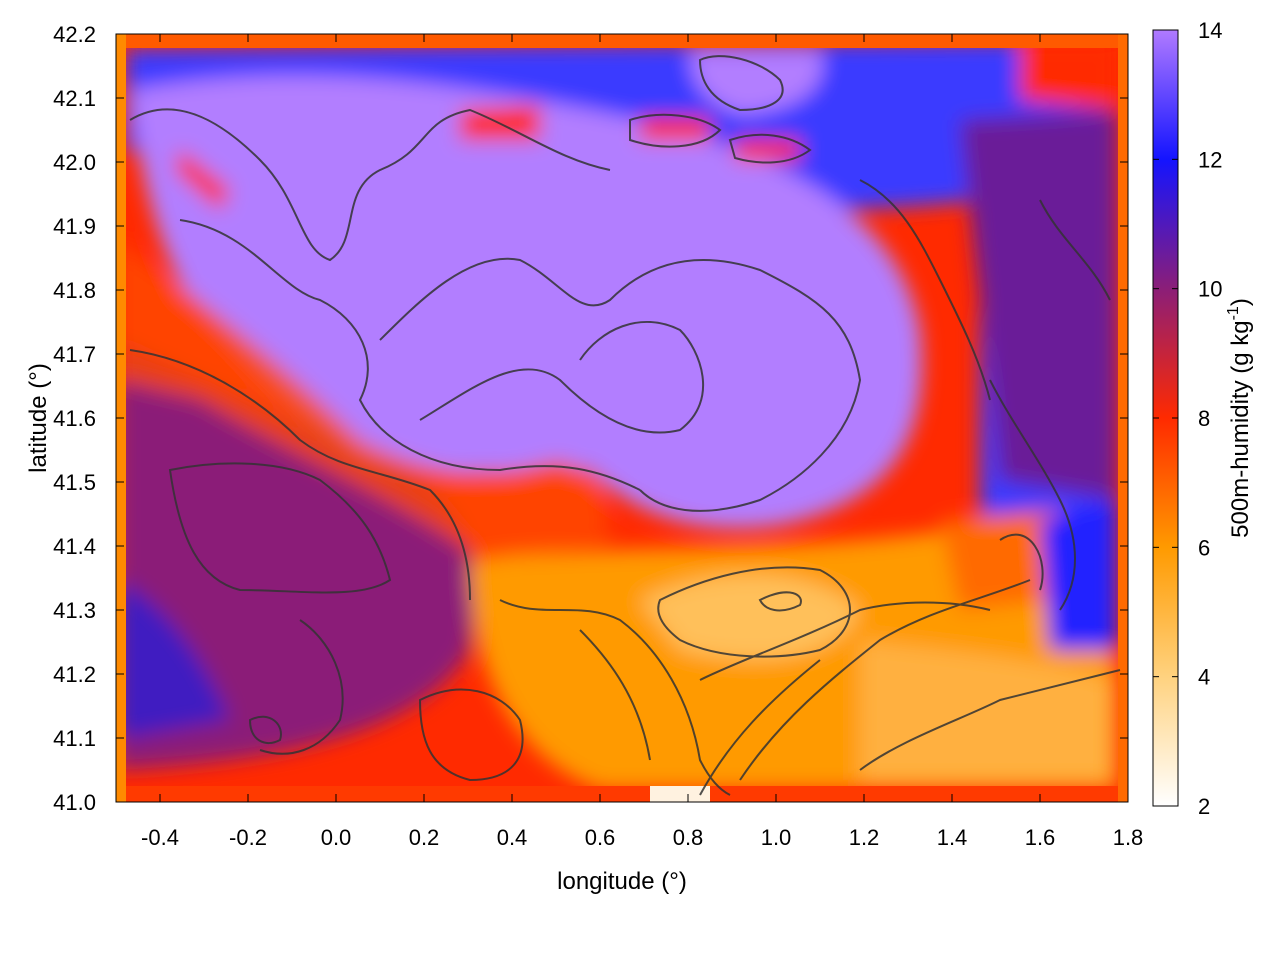 The image size is (1280, 965). What do you see at coordinates (336, 837) in the screenshot?
I see `x-tick-label: 0.0` at bounding box center [336, 837].